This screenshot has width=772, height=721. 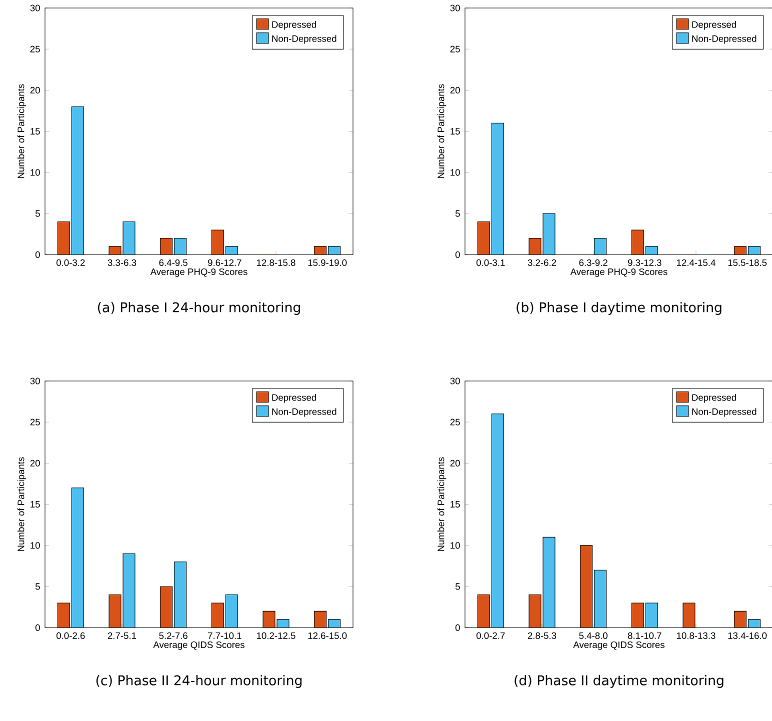 I want to click on text: (b) Phase I daytime monitoring, so click(x=619, y=308).